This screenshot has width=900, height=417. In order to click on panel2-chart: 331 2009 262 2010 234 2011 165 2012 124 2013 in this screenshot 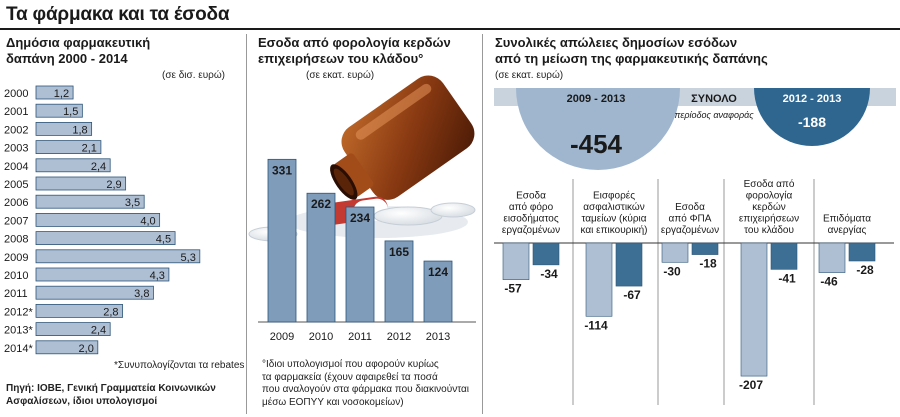, I will do `click(367, 250)`.